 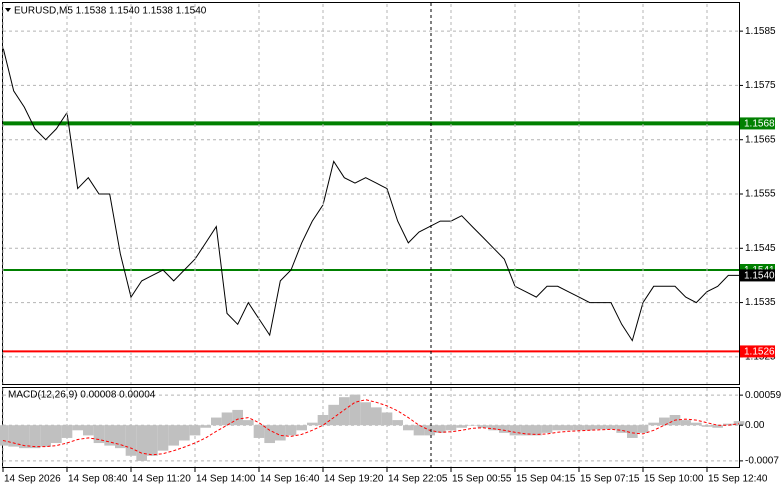 What do you see at coordinates (354, 479) in the screenshot?
I see `x-tick-label: 14 Sep 19:20` at bounding box center [354, 479].